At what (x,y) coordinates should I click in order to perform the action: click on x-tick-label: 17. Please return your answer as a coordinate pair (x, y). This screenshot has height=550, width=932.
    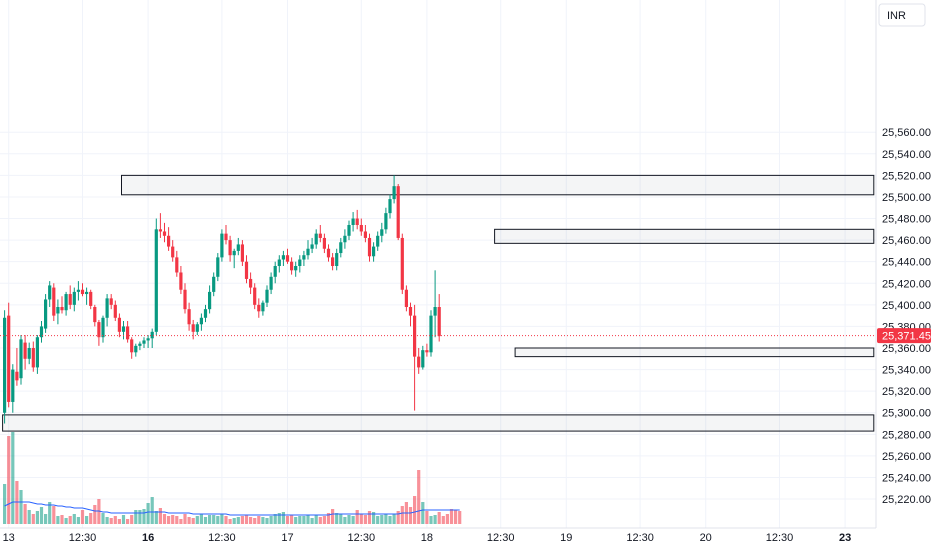
    Looking at the image, I should click on (287, 538).